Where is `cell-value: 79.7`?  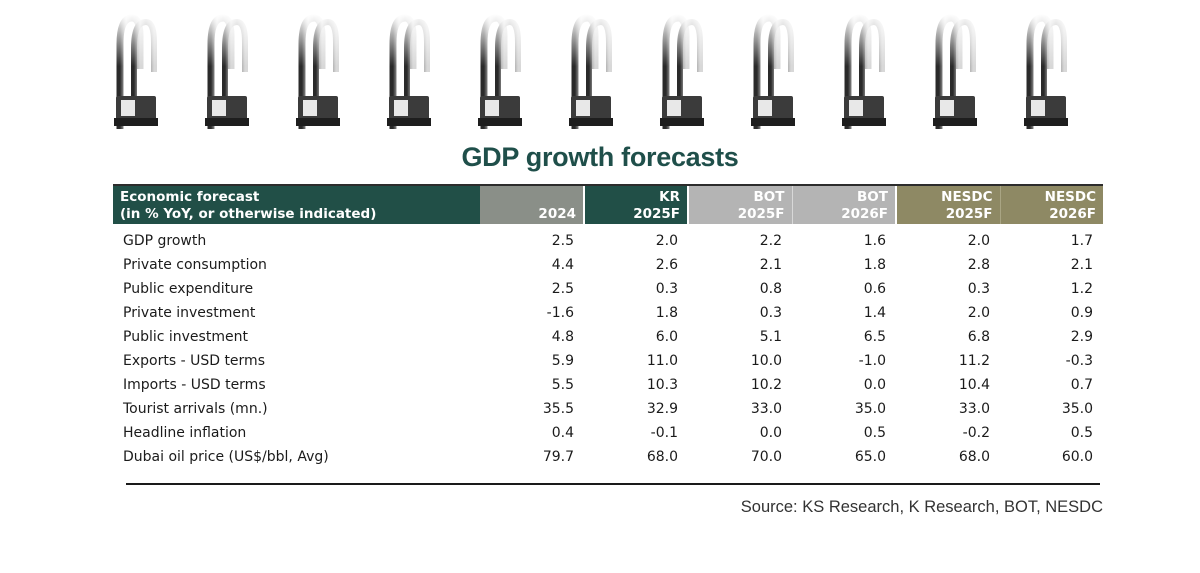 cell-value: 79.7 is located at coordinates (558, 457).